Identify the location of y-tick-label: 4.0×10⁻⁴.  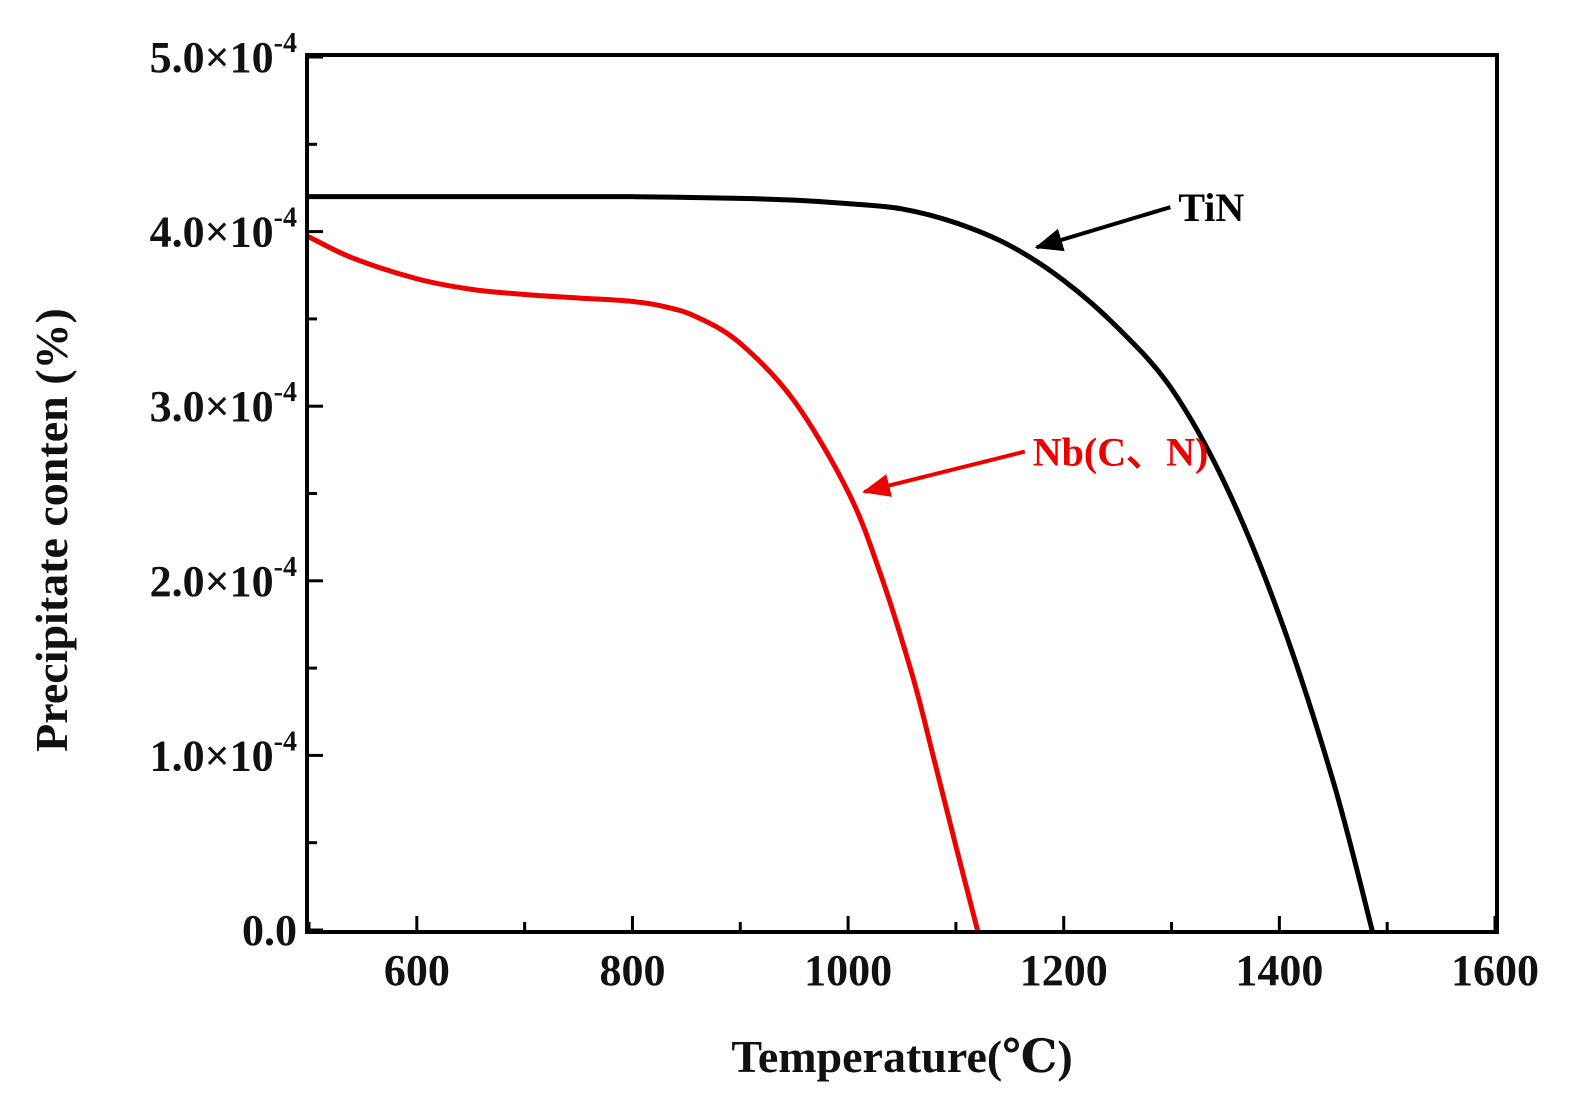
(223, 230).